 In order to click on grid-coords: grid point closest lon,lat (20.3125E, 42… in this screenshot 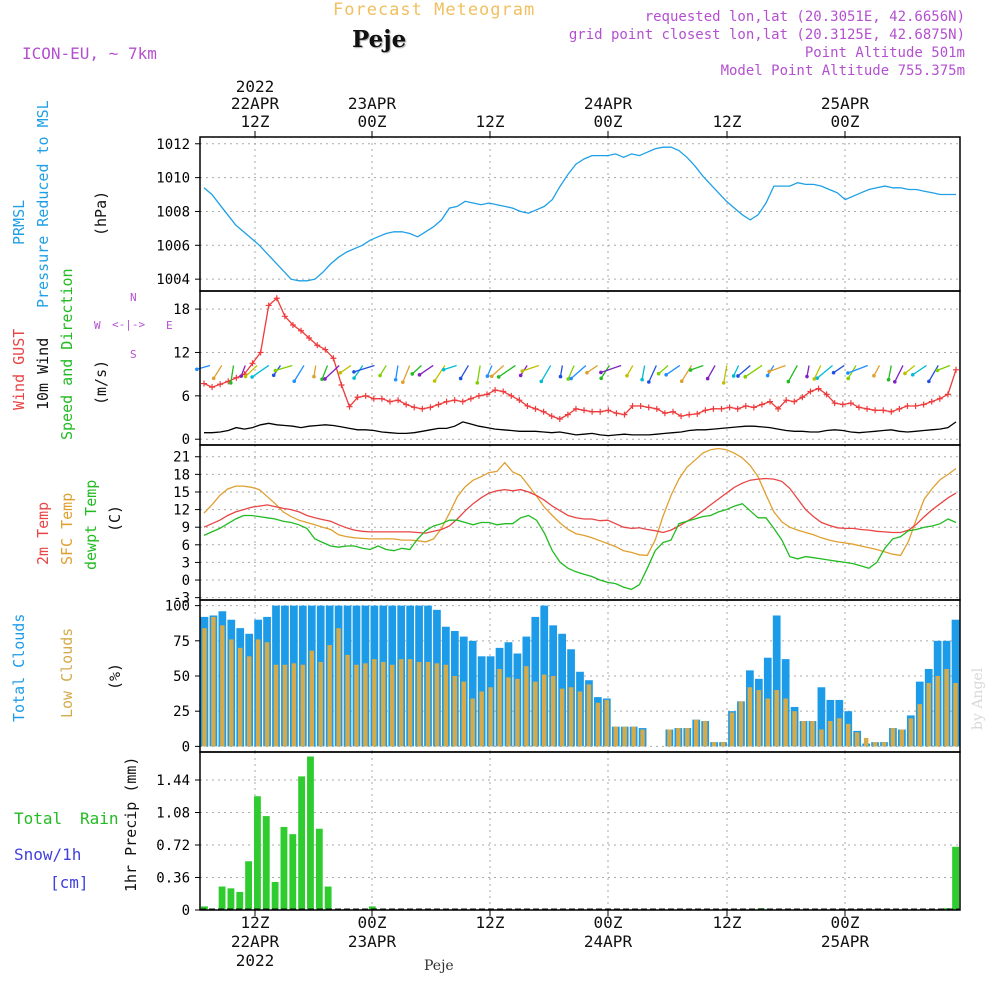, I will do `click(766, 35)`.